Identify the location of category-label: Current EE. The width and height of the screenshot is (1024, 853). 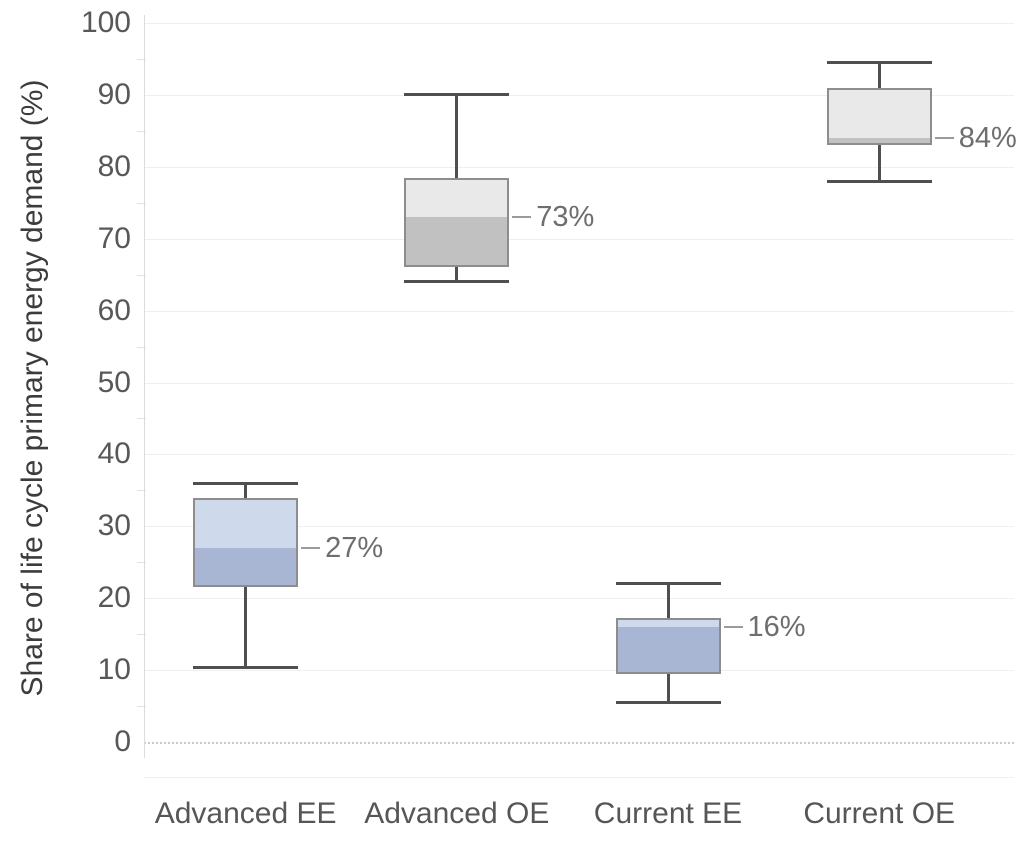
(668, 813).